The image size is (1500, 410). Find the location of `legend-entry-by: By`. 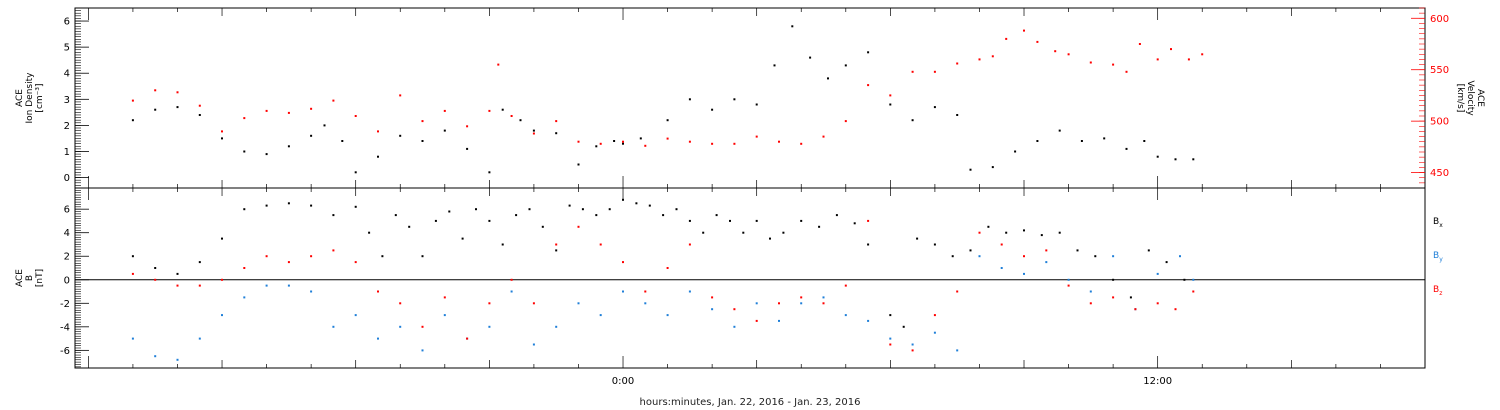

legend-entry-by: By is located at coordinates (1438, 257).